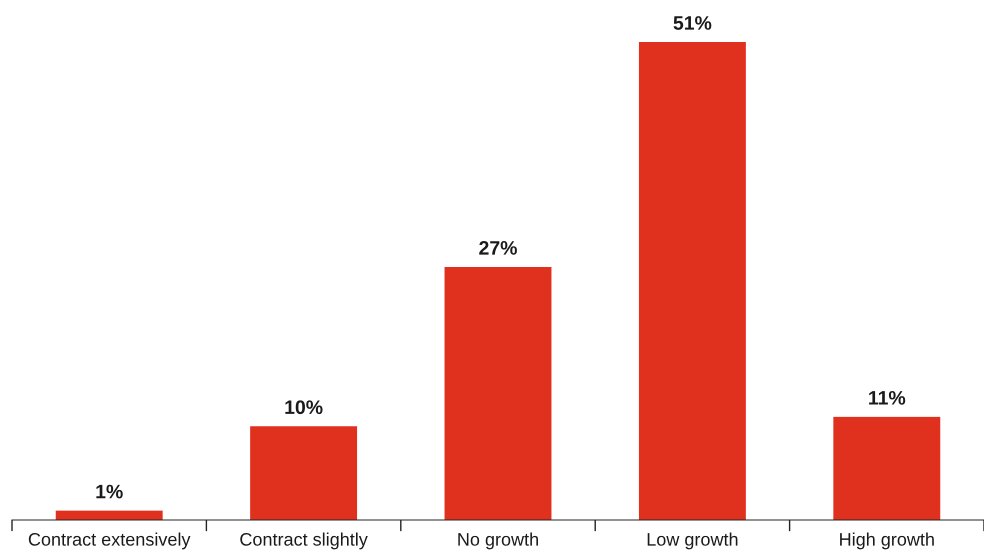 This screenshot has width=984, height=550. I want to click on data-label: 51%, so click(693, 23).